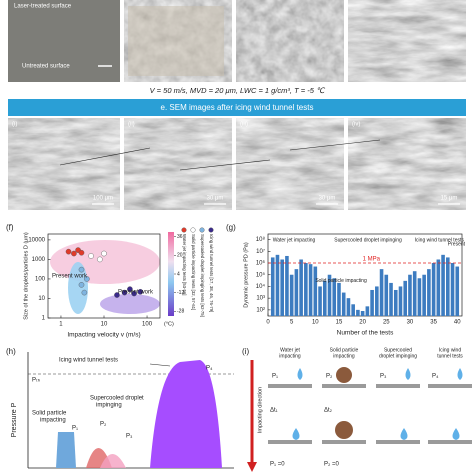 Image resolution: width=474 pixels, height=474 pixels. What do you see at coordinates (275, 377) in the screenshot?
I see `pressure: P₁` at bounding box center [275, 377].